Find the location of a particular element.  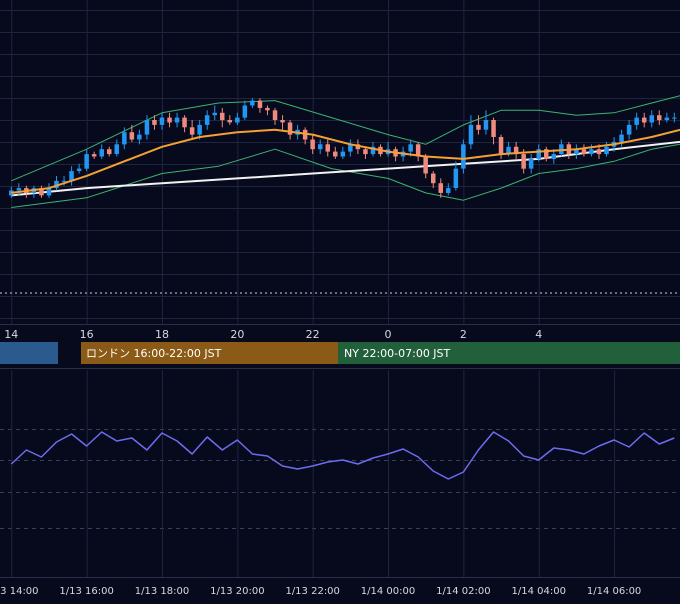

session-band-tokyo is located at coordinates (29, 353).